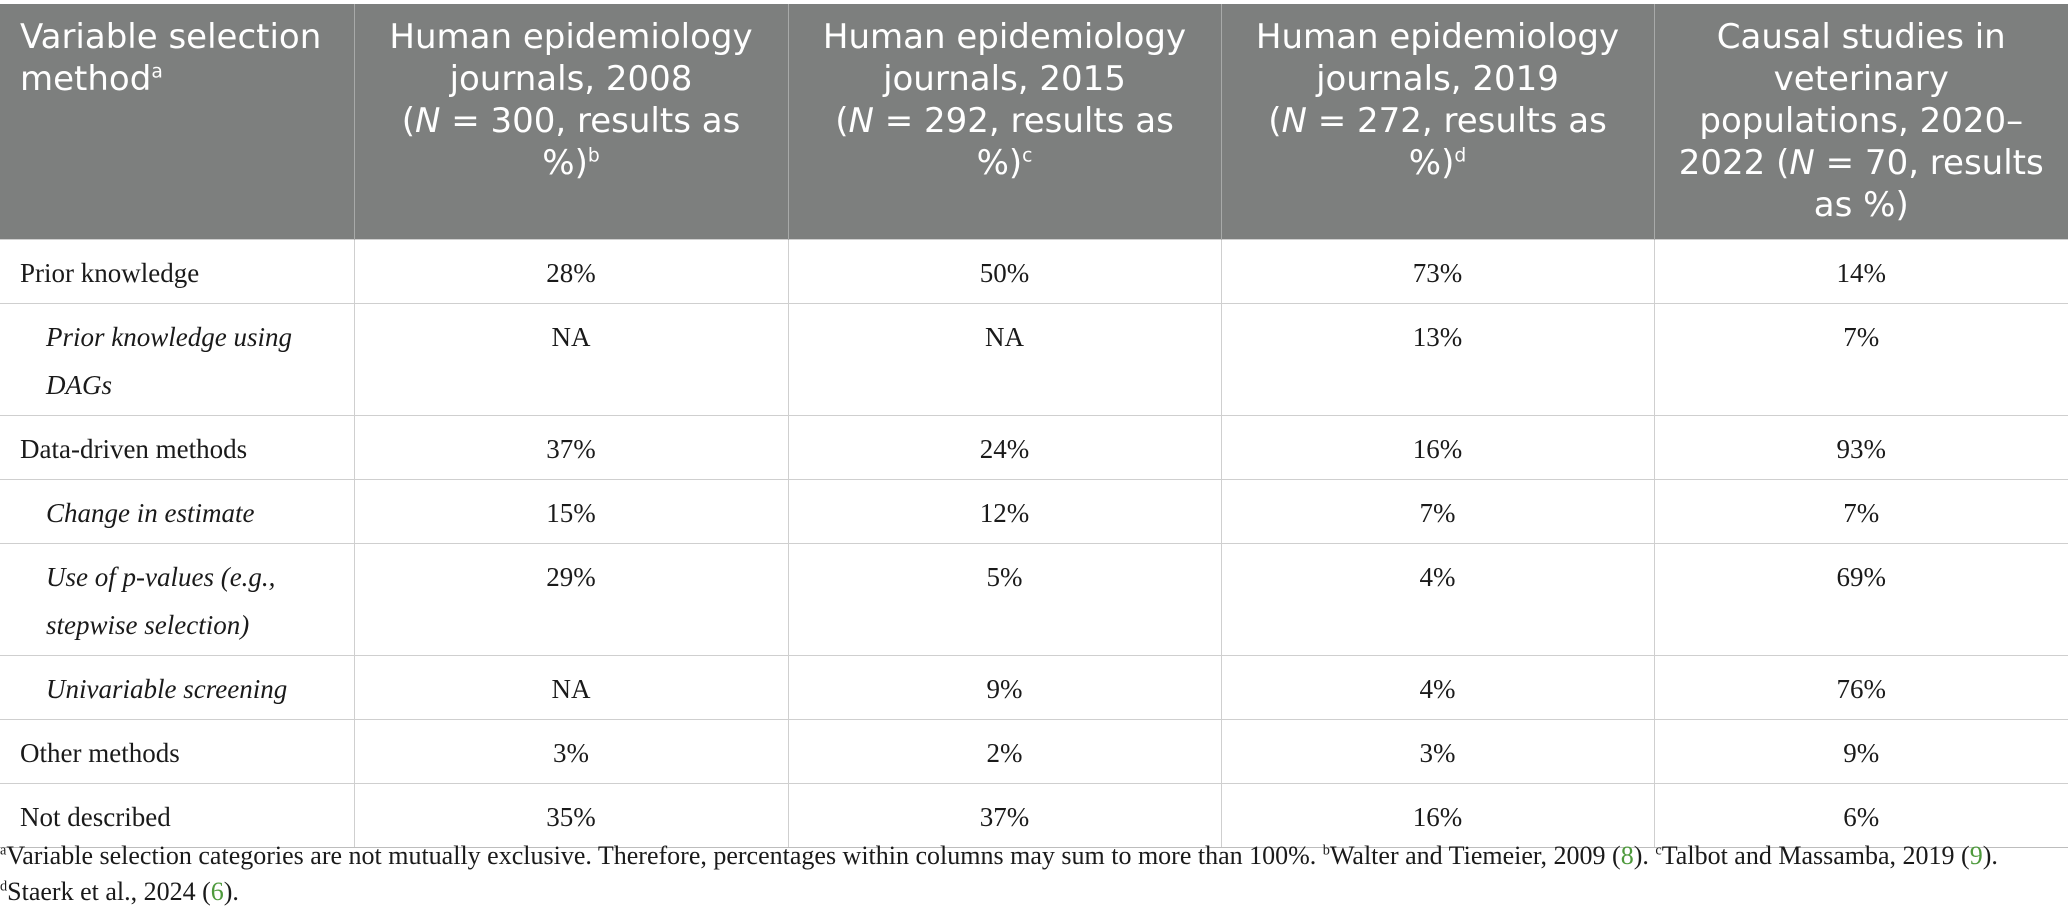  Describe the element at coordinates (217, 891) in the screenshot. I see `citation-link-6: 6` at that location.